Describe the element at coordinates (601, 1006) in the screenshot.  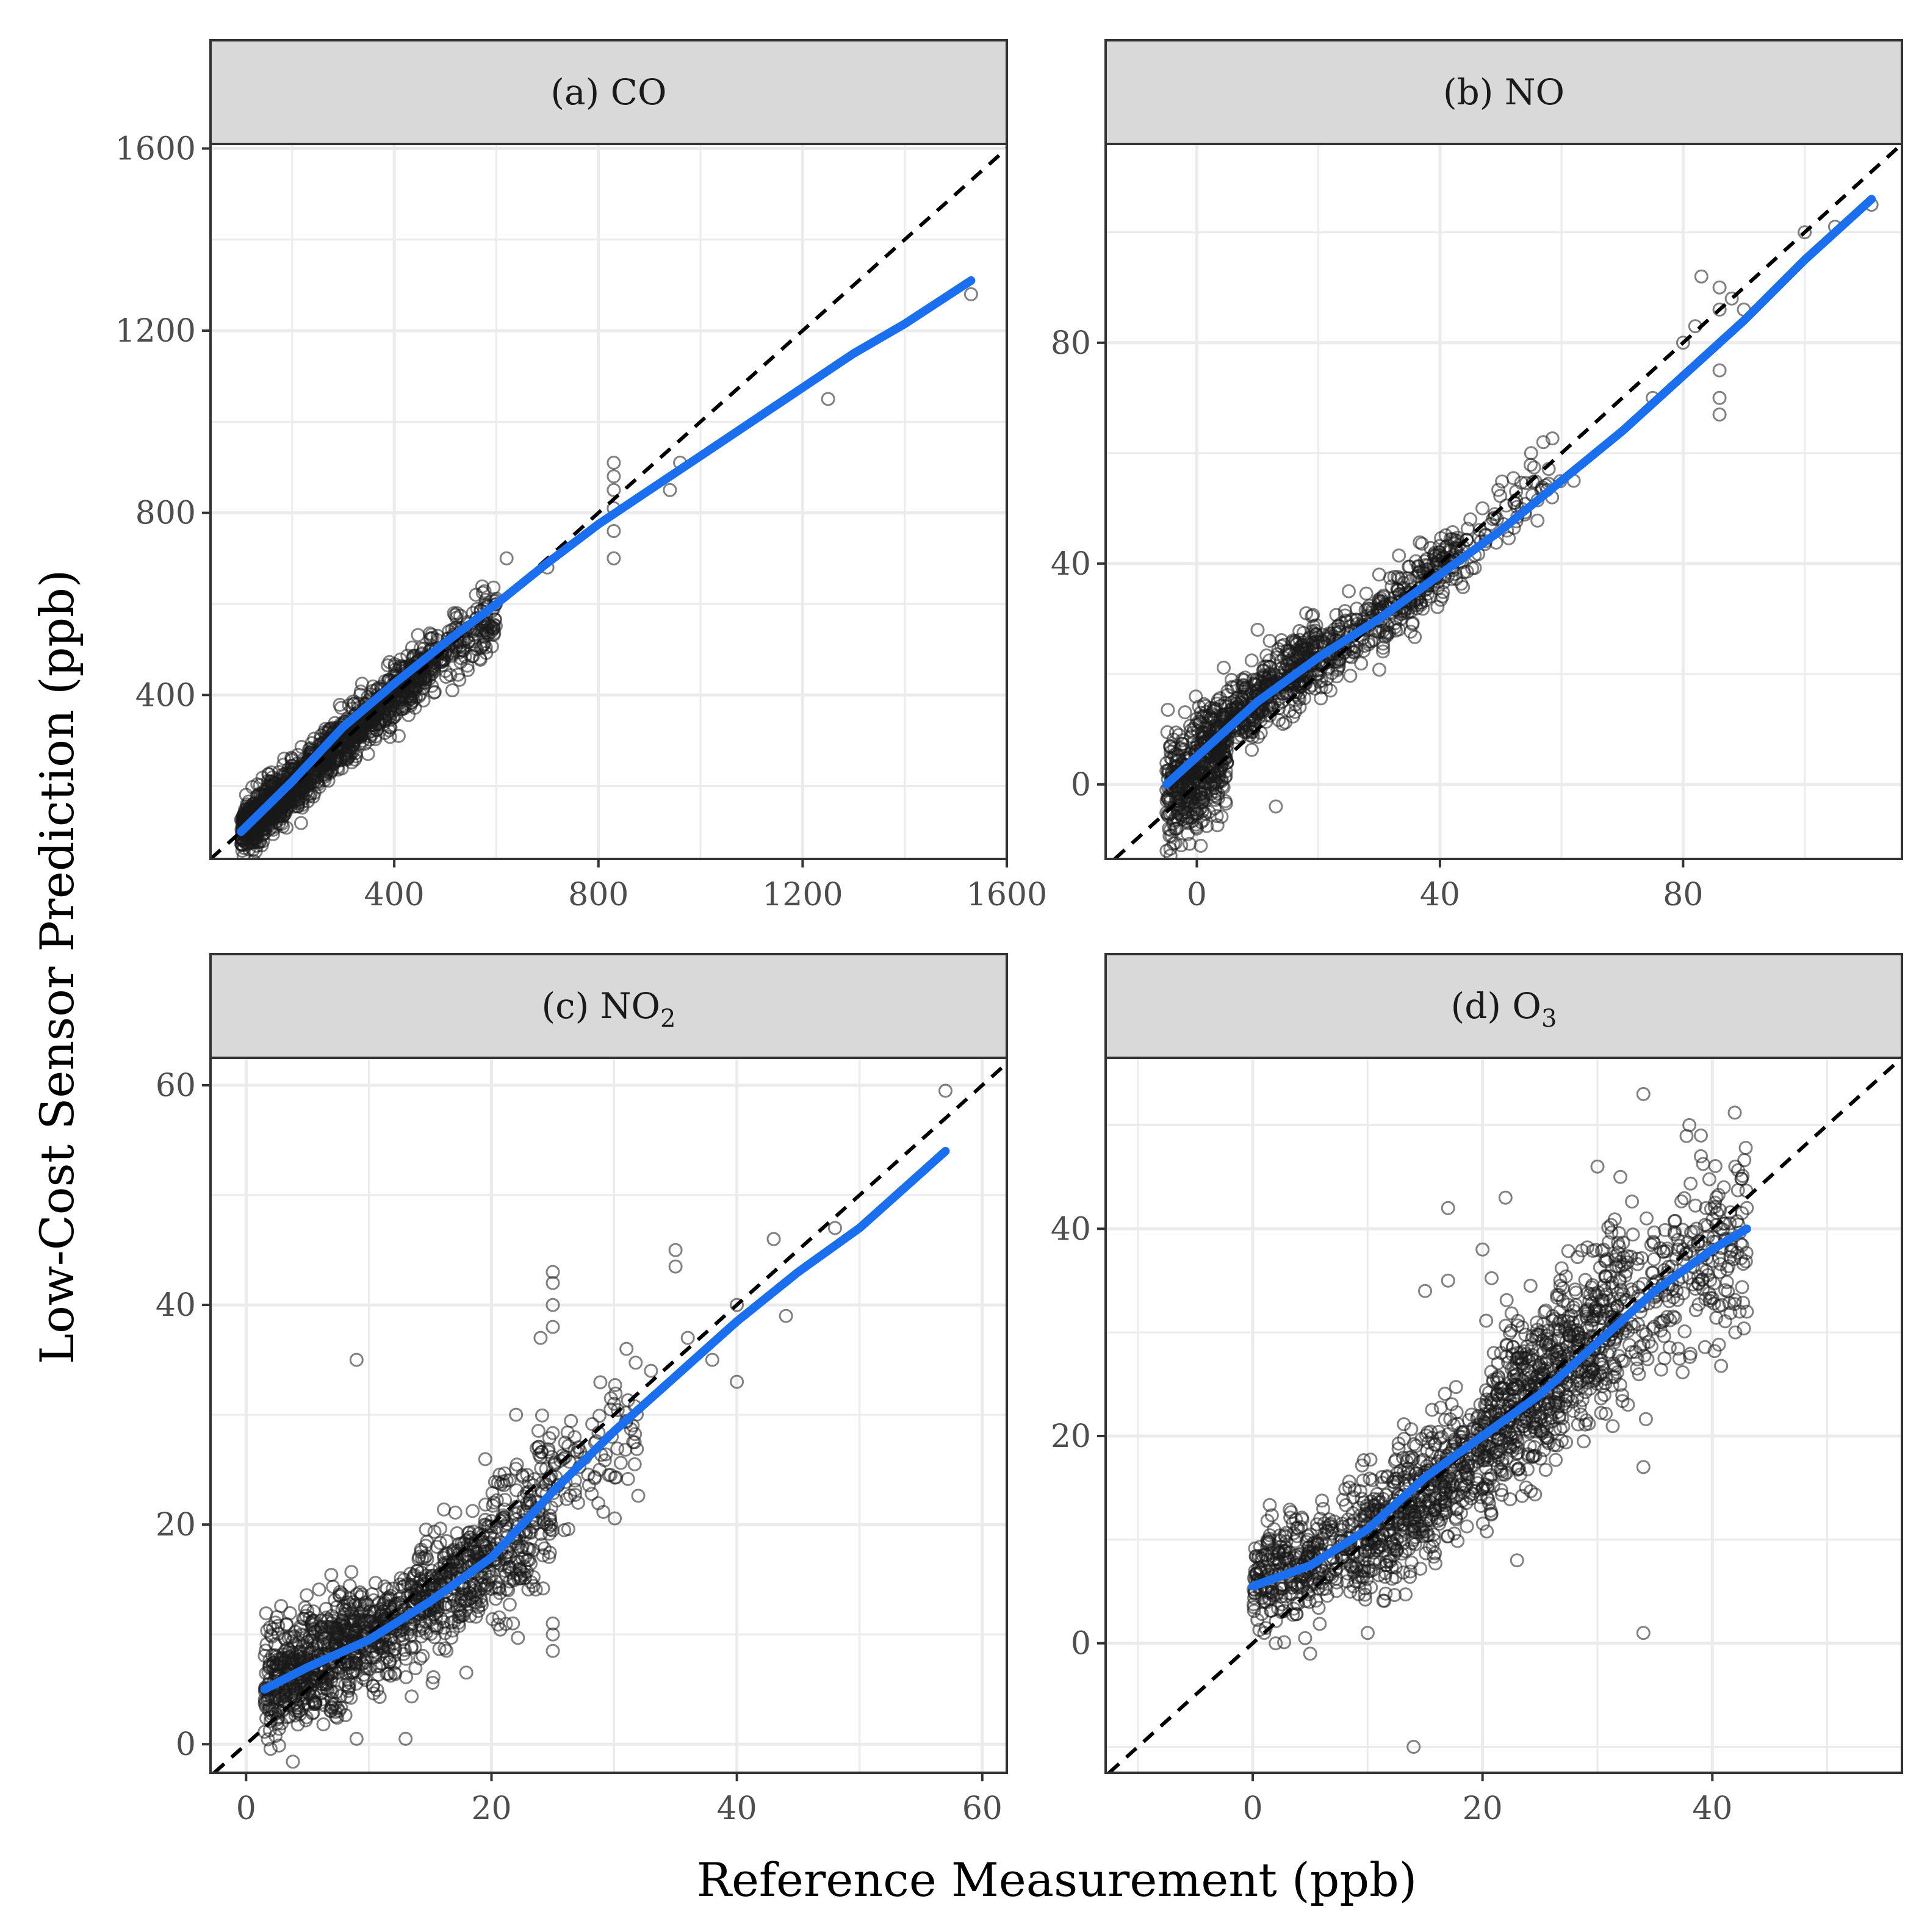
I see `strip-label-text: (c) NO` at that location.